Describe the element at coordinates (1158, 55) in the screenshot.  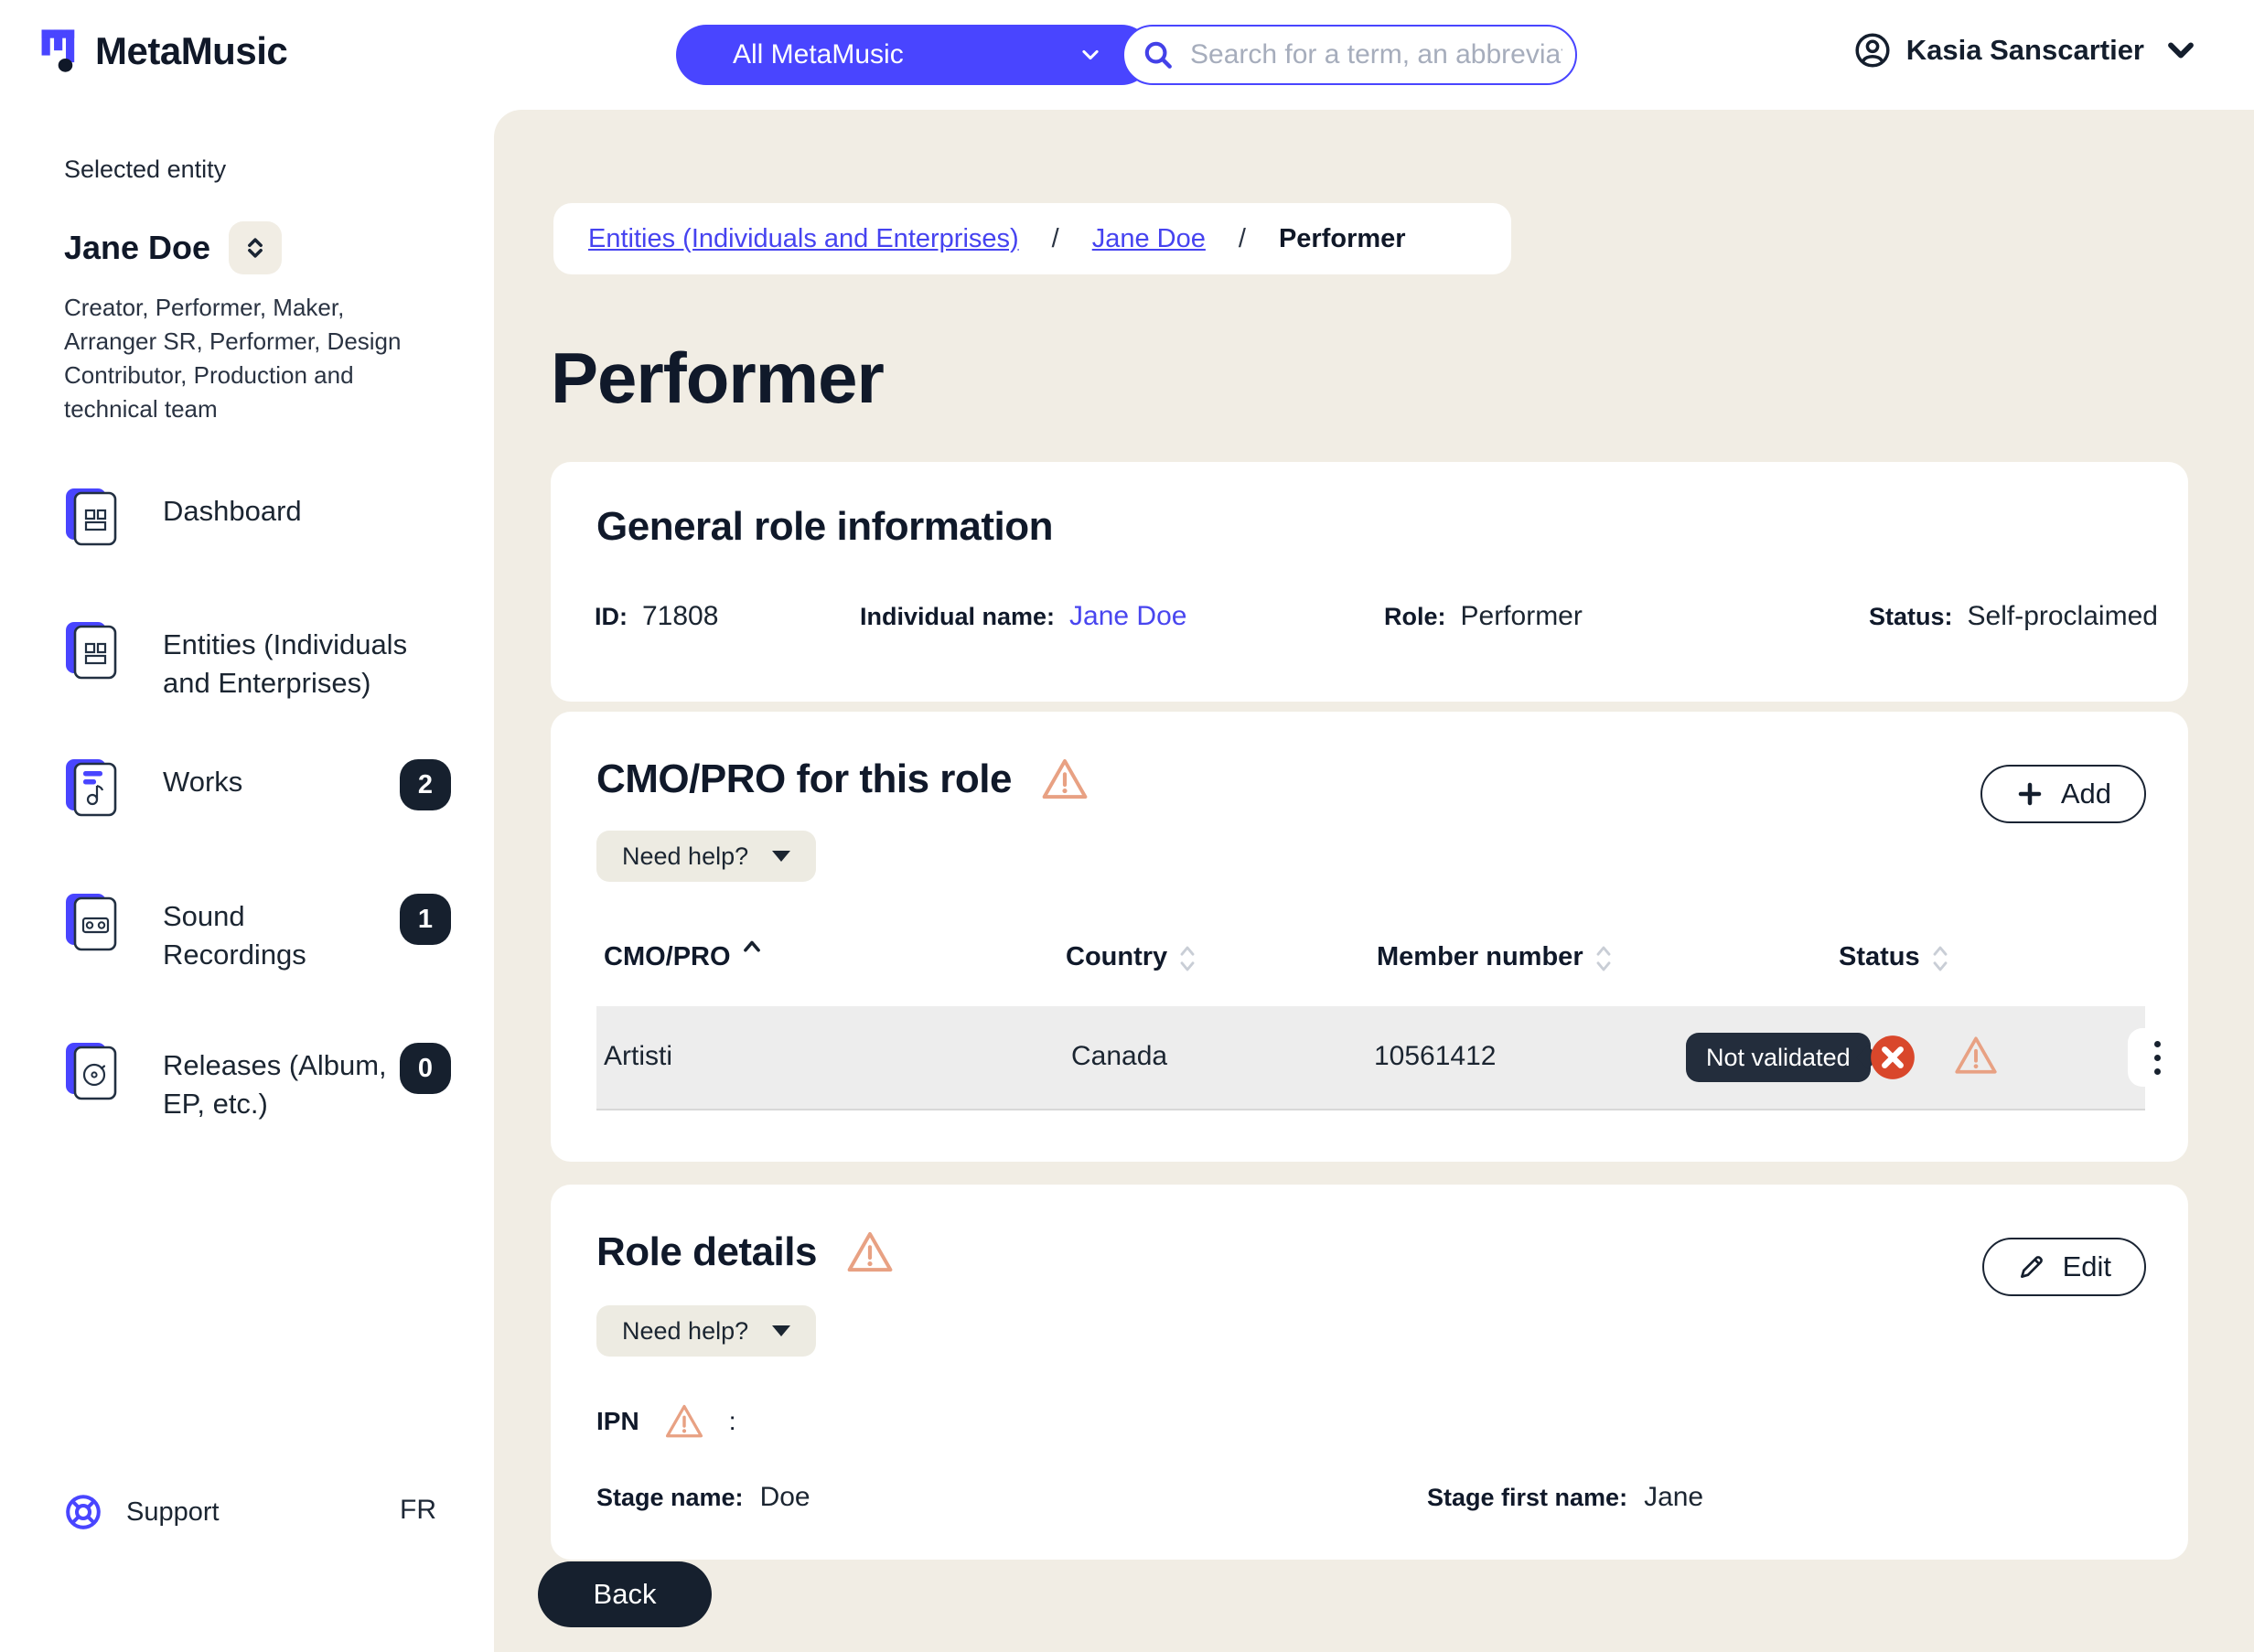
I see `search-icon` at that location.